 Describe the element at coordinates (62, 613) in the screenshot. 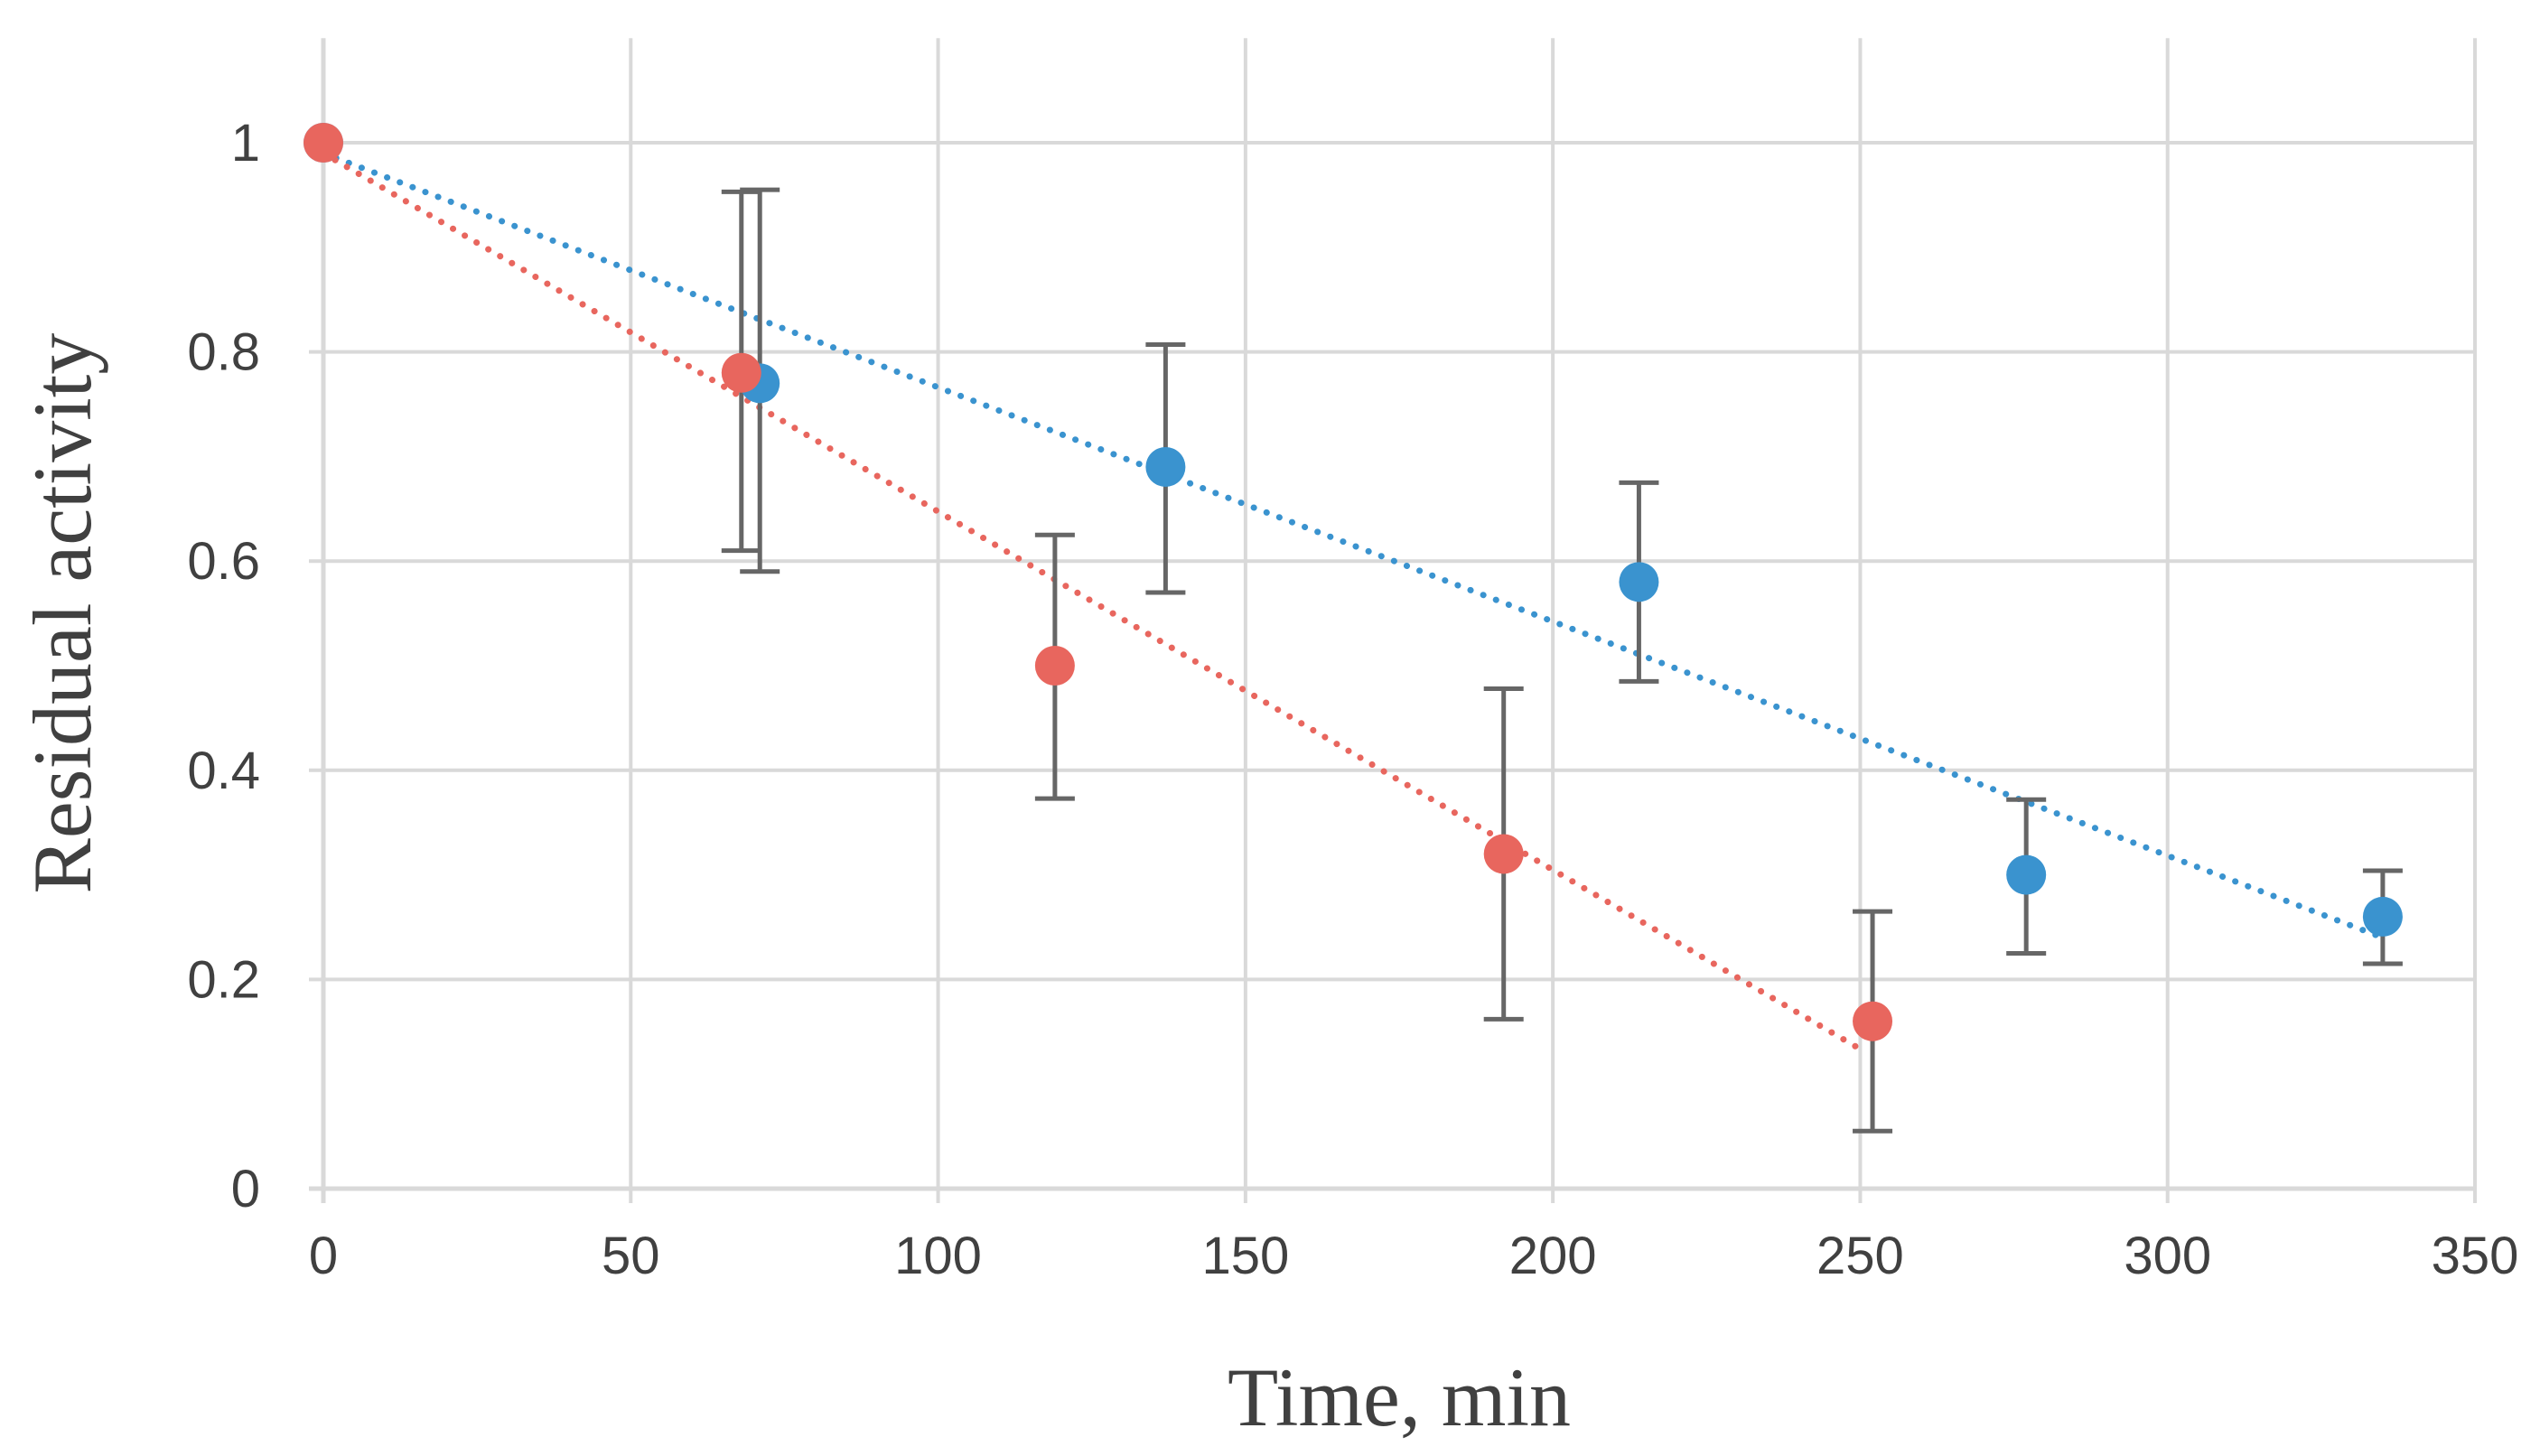

I see `y-axis-title: Residual activity` at that location.